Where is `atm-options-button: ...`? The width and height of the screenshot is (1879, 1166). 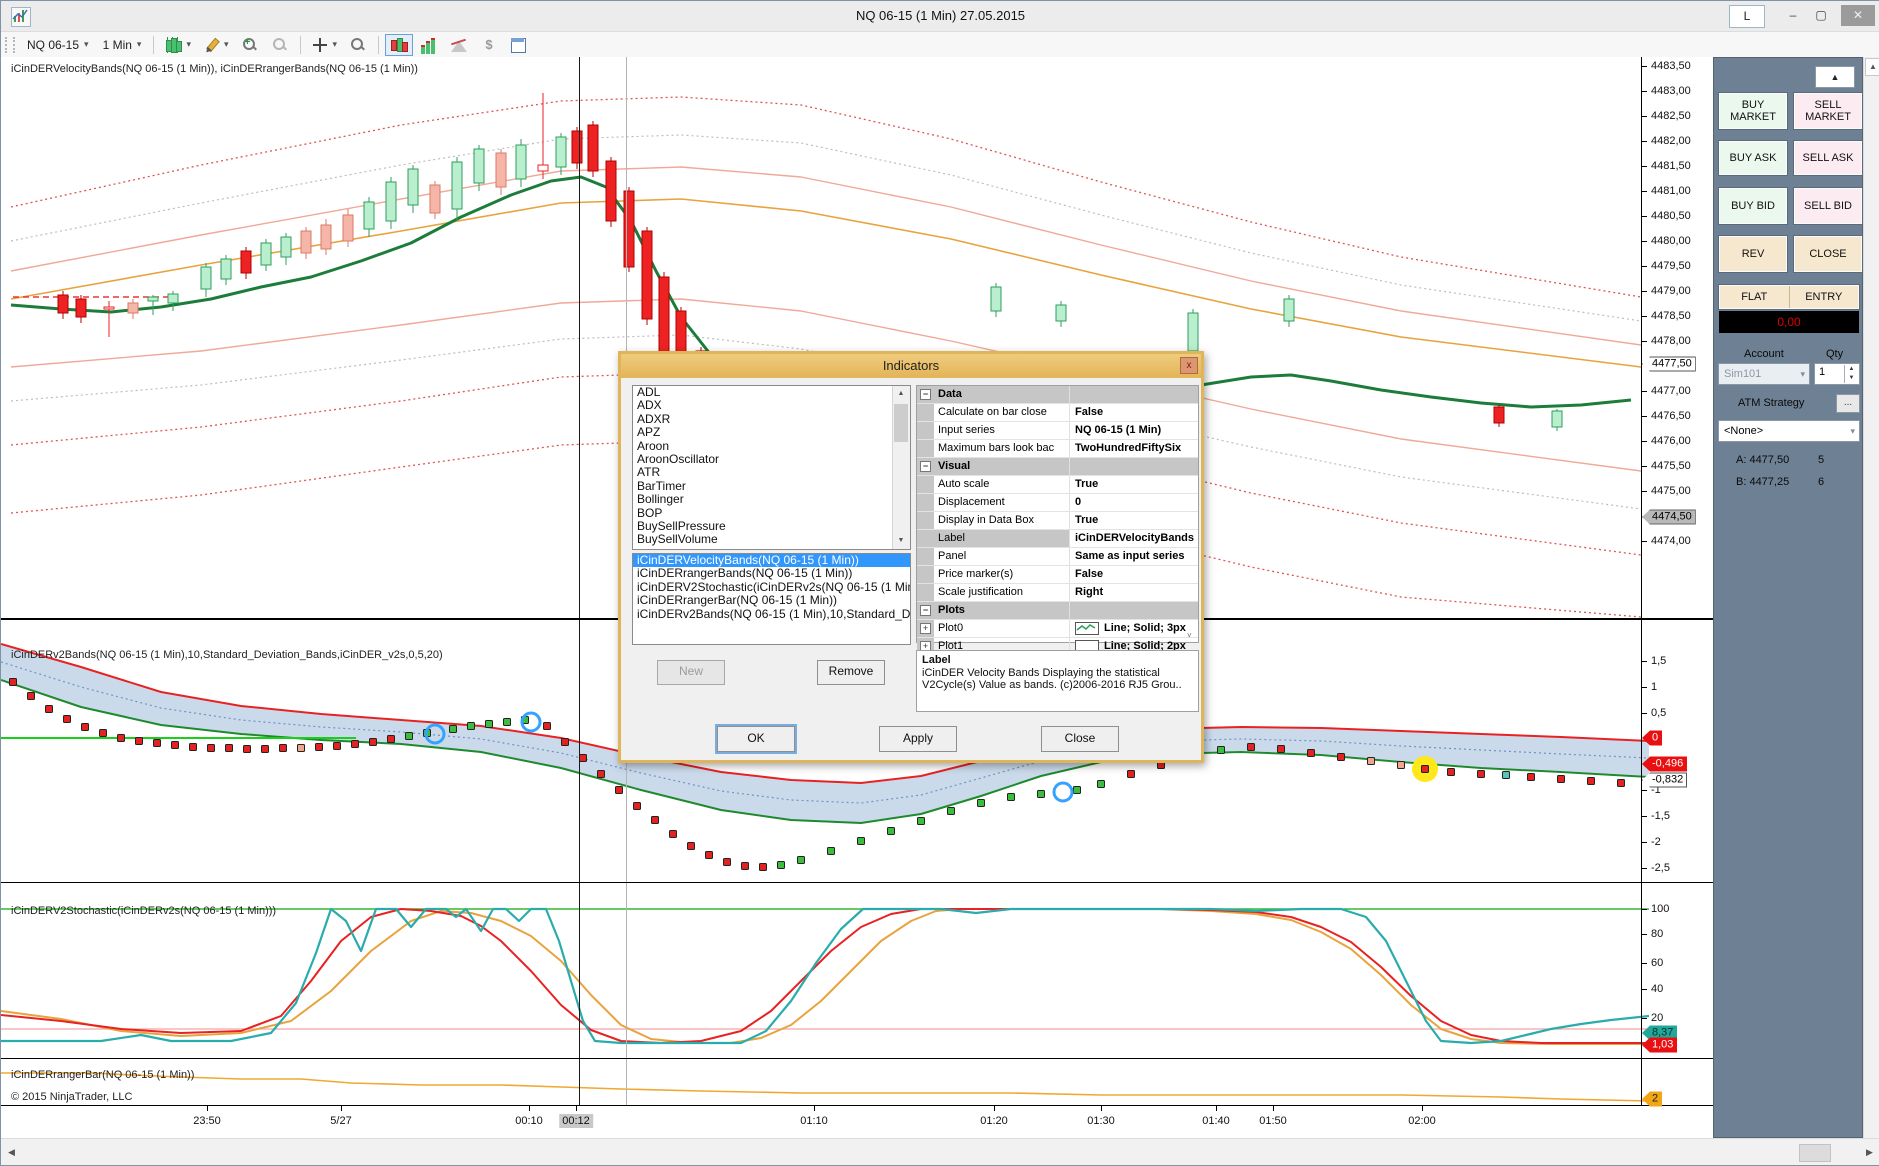 atm-options-button: ... is located at coordinates (1848, 403).